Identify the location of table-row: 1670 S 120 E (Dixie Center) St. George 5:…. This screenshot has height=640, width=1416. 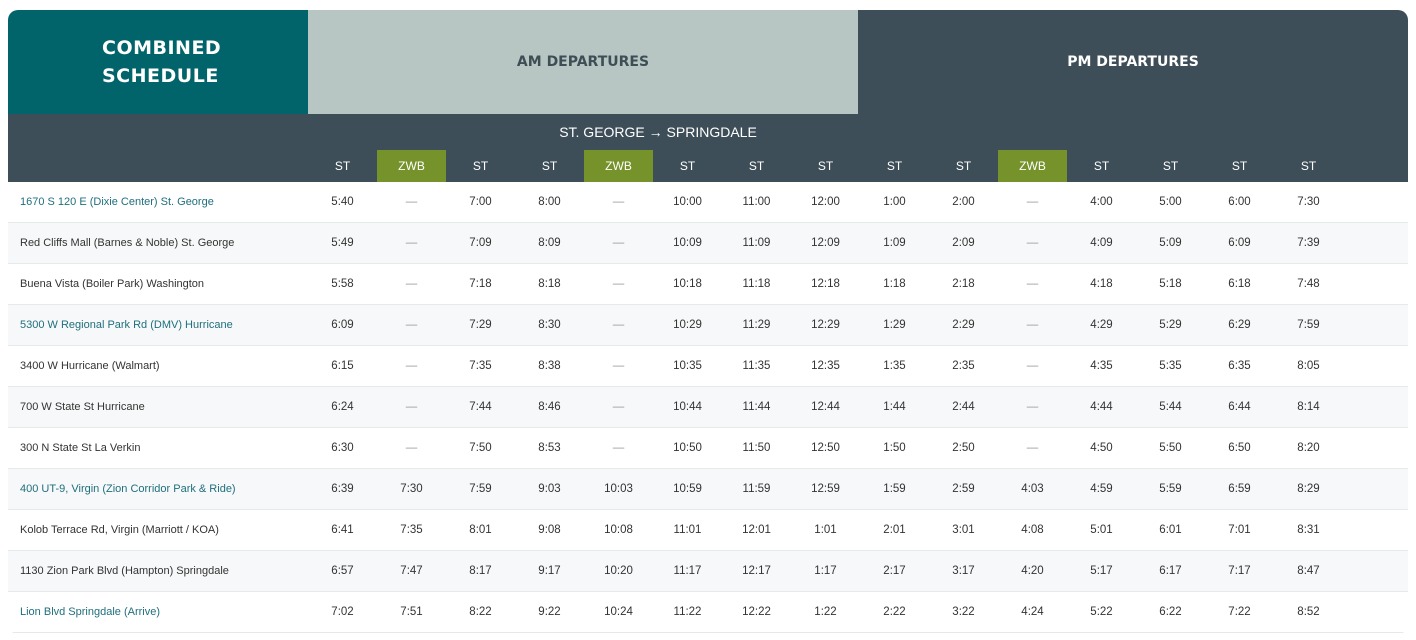
(708, 202).